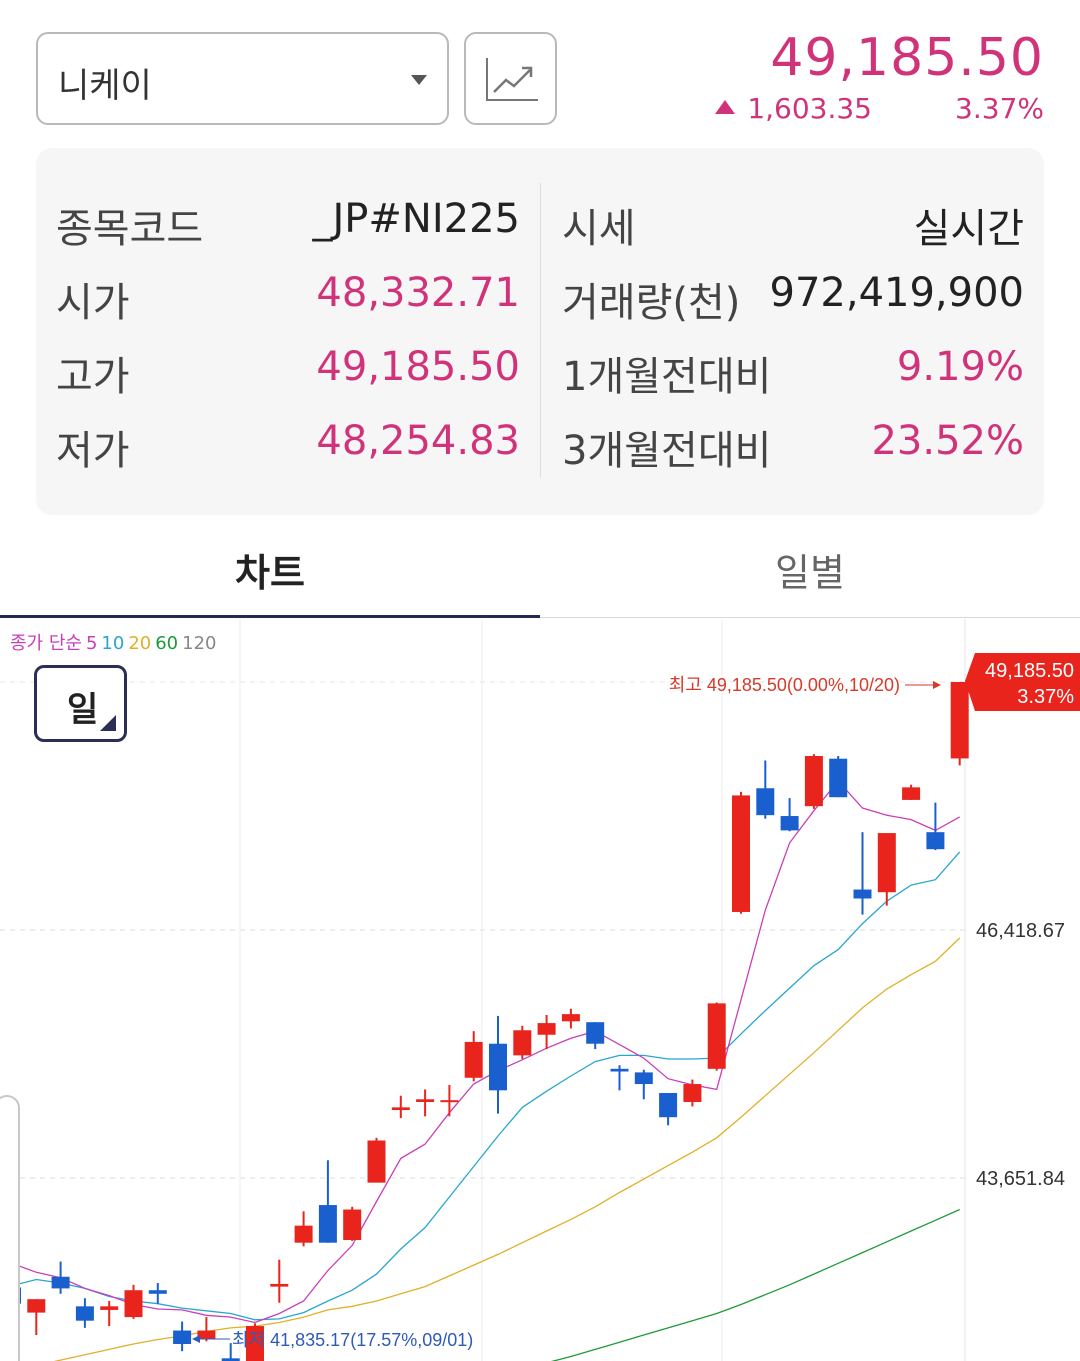 This screenshot has height=1361, width=1080. I want to click on index-select: 니케이, so click(242, 78).